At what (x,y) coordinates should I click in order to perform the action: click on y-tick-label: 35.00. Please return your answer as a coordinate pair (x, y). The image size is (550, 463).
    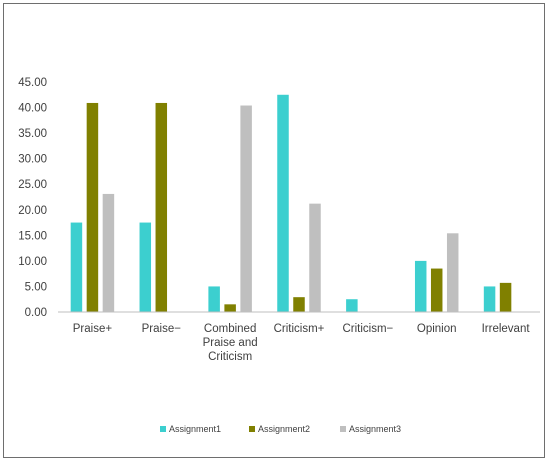
    Looking at the image, I should click on (32, 134).